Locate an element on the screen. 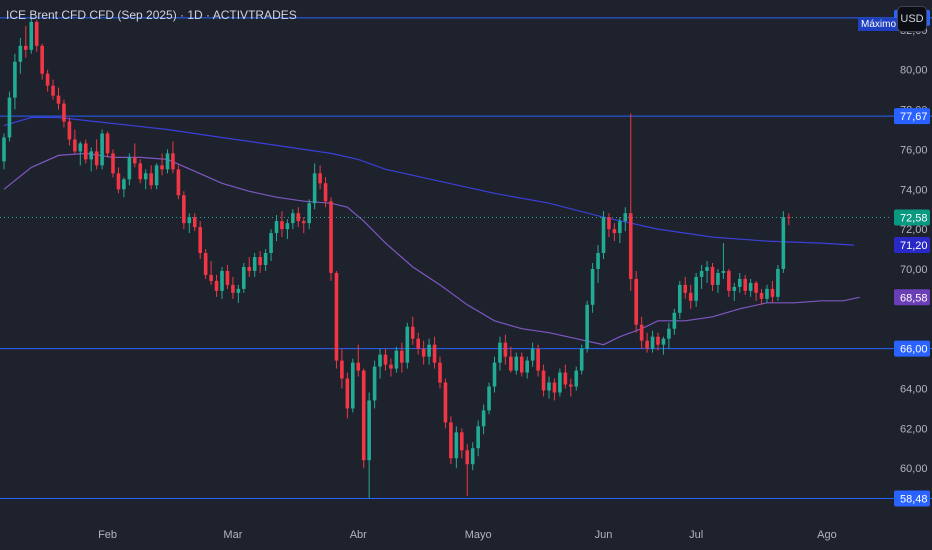 The height and width of the screenshot is (550, 932). price-badge-bg is located at coordinates (912, 348).